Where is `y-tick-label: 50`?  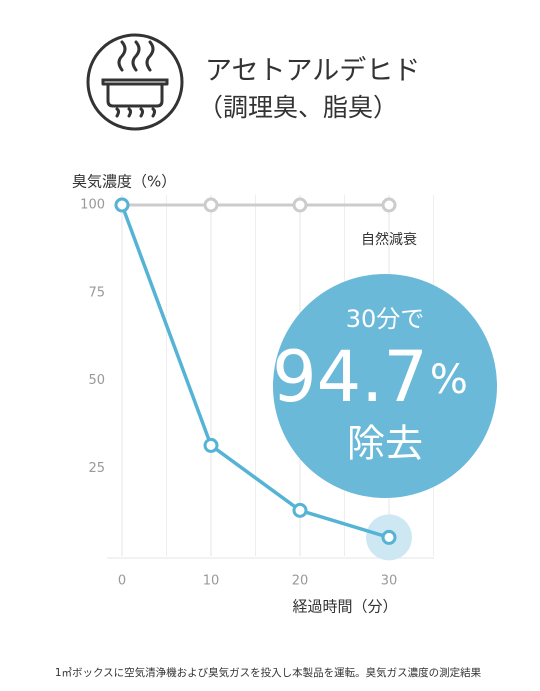
y-tick-label: 50 is located at coordinates (96, 380).